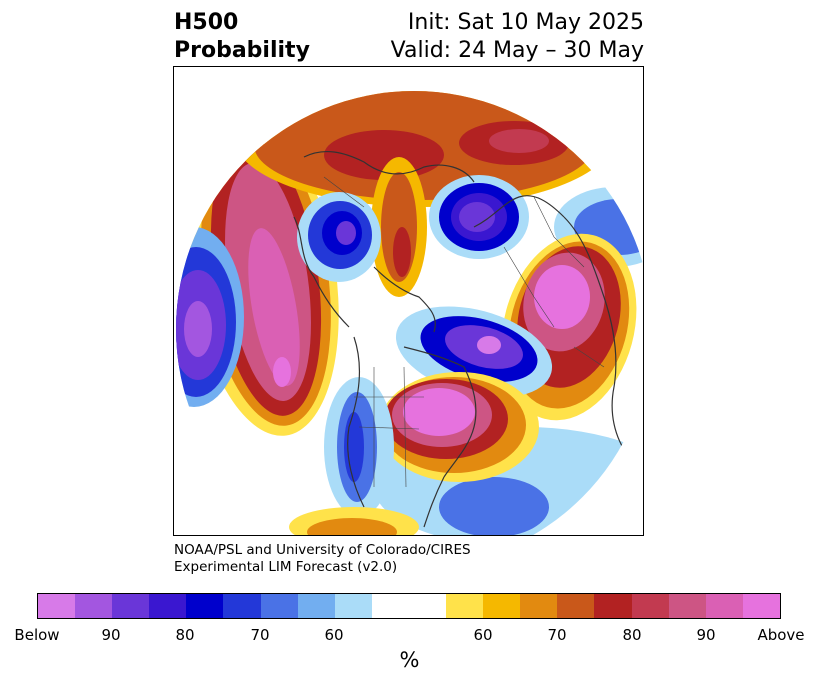 This screenshot has width=819, height=686. I want to click on colorbar, so click(409, 606).